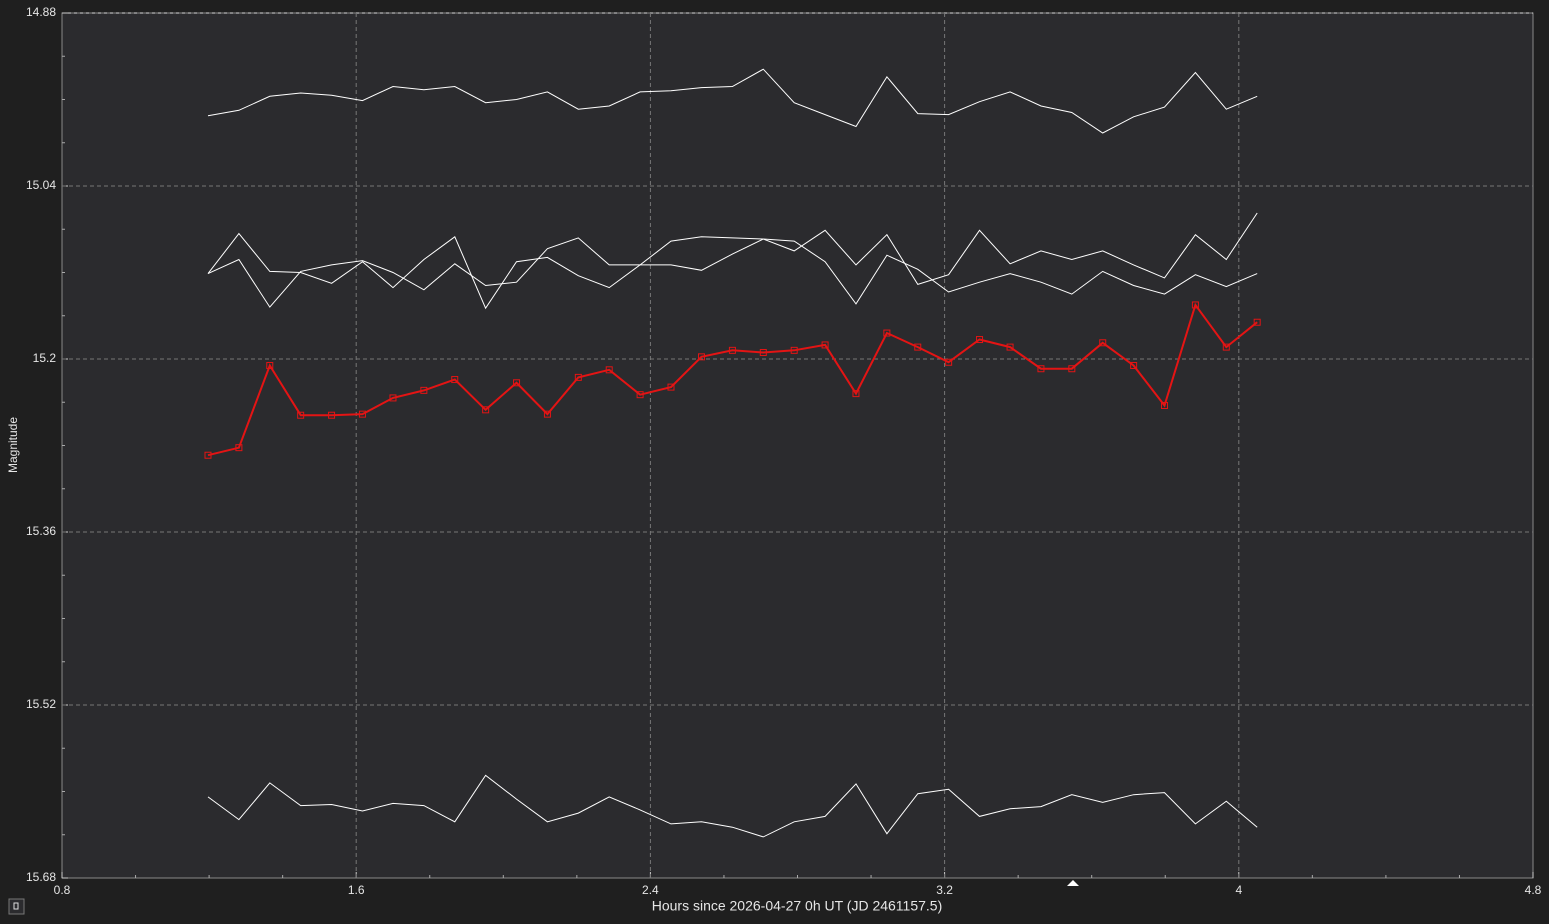 This screenshot has height=924, width=1549. What do you see at coordinates (41, 12) in the screenshot?
I see `y-tick-label: 14.88` at bounding box center [41, 12].